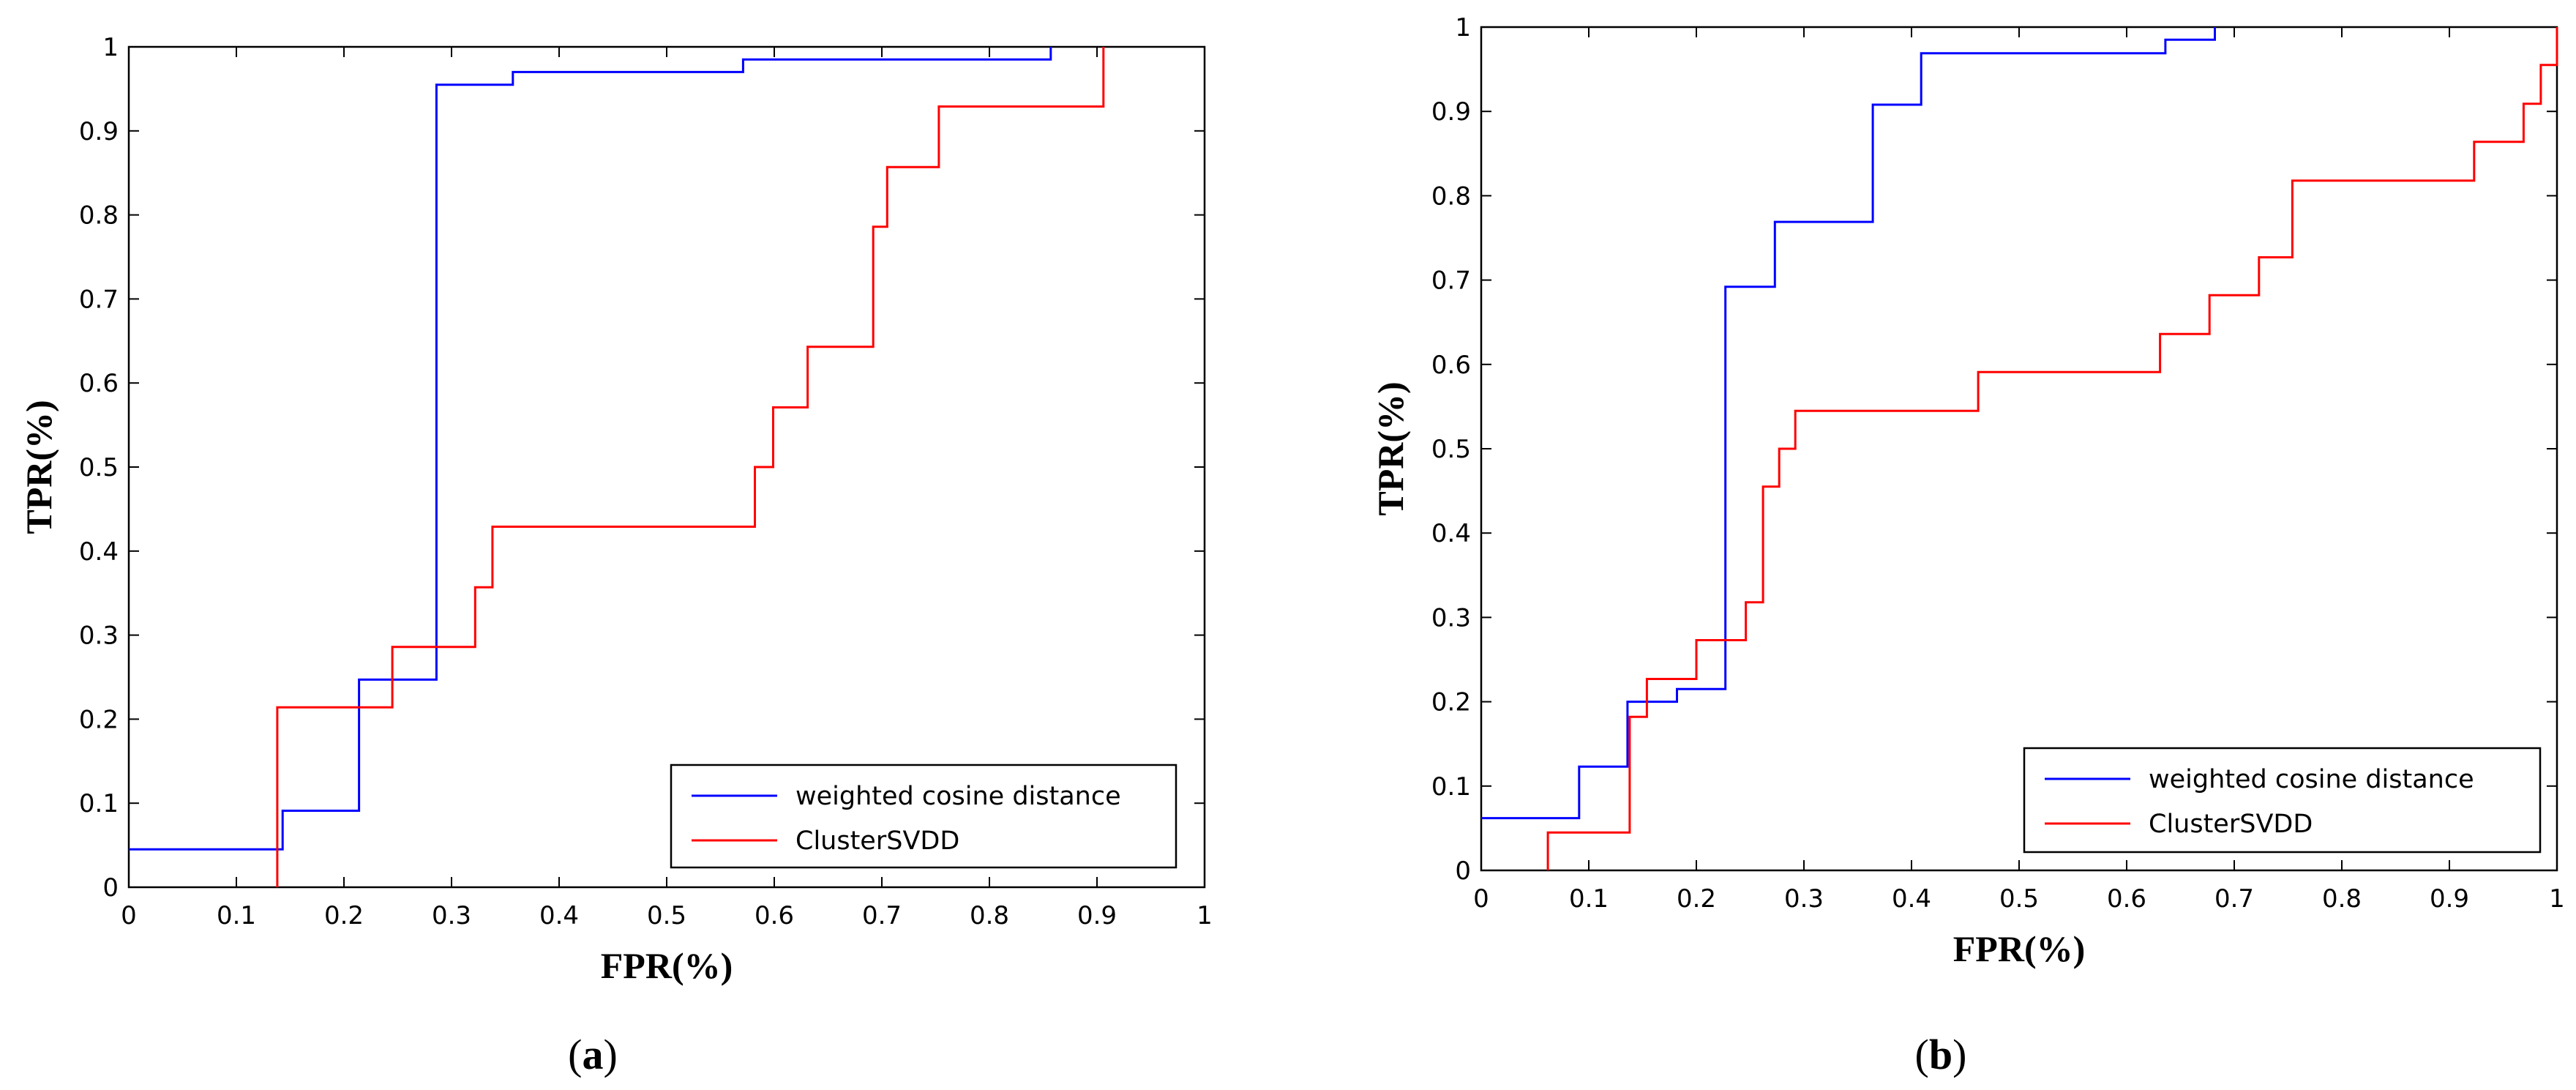 This screenshot has height=1090, width=2576. Describe the element at coordinates (593, 1055) in the screenshot. I see `panel-label: (a)` at that location.